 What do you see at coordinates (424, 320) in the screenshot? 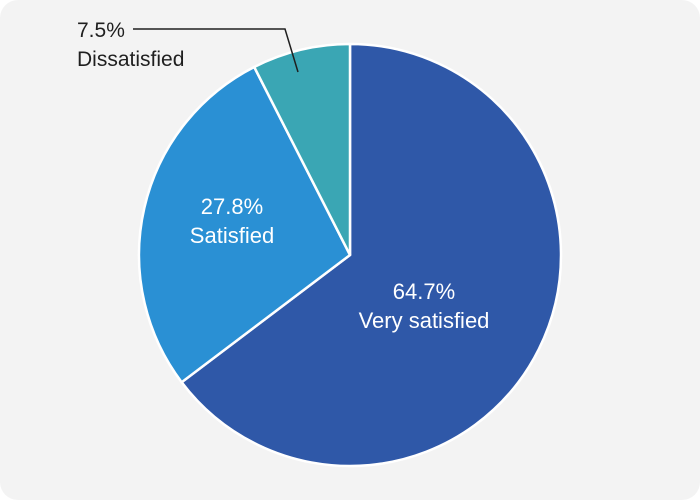
I see `slice-name-label-very-satisfied: Very satisfied` at bounding box center [424, 320].